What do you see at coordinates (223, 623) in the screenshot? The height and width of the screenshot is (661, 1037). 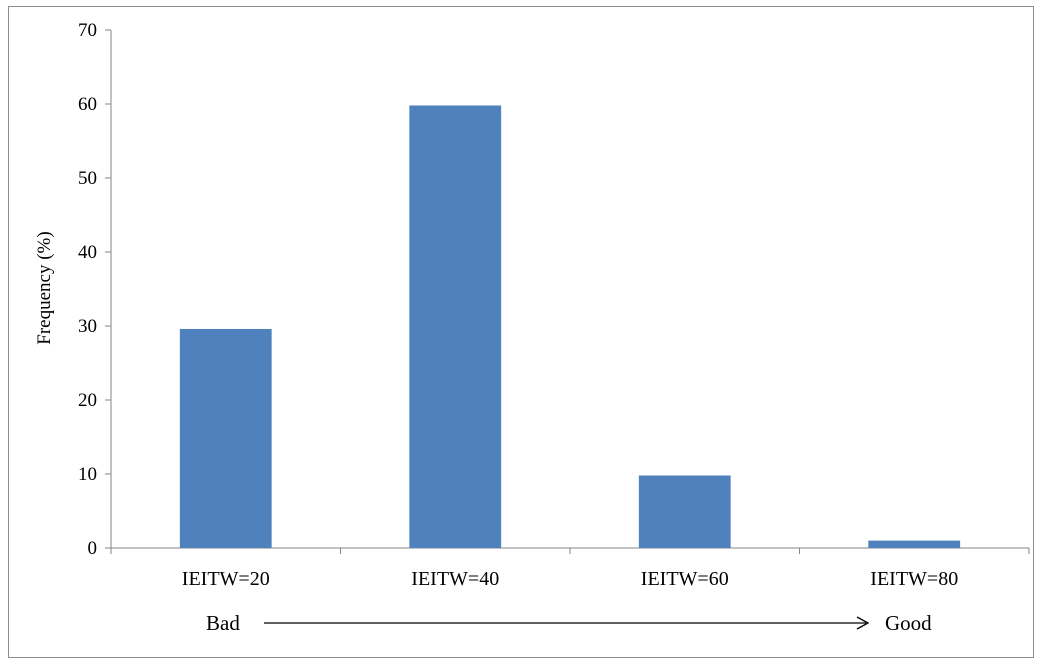 I see `scale-label-bad: Bad` at bounding box center [223, 623].